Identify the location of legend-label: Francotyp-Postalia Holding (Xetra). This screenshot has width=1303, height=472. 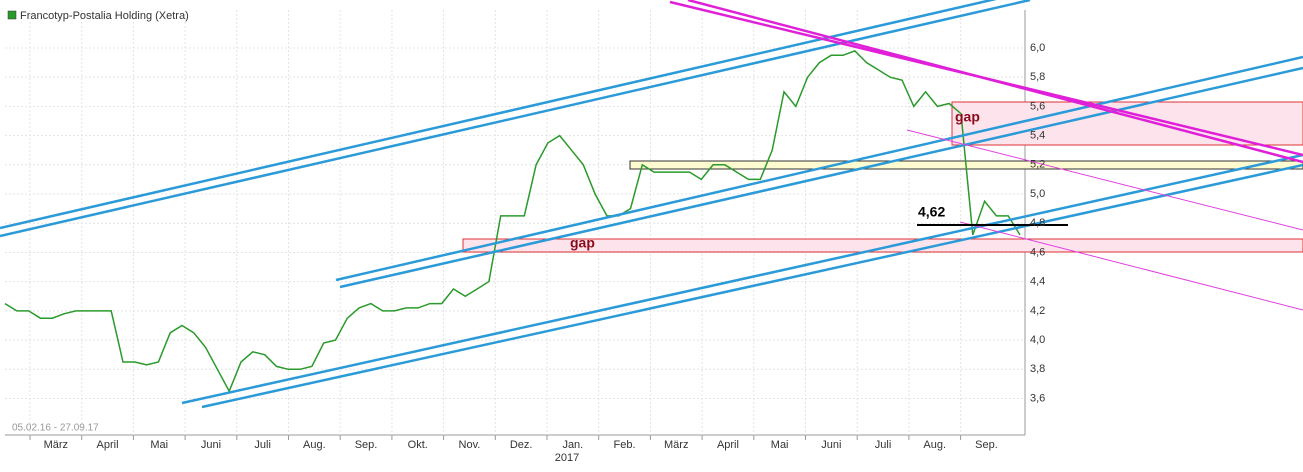
(104, 16).